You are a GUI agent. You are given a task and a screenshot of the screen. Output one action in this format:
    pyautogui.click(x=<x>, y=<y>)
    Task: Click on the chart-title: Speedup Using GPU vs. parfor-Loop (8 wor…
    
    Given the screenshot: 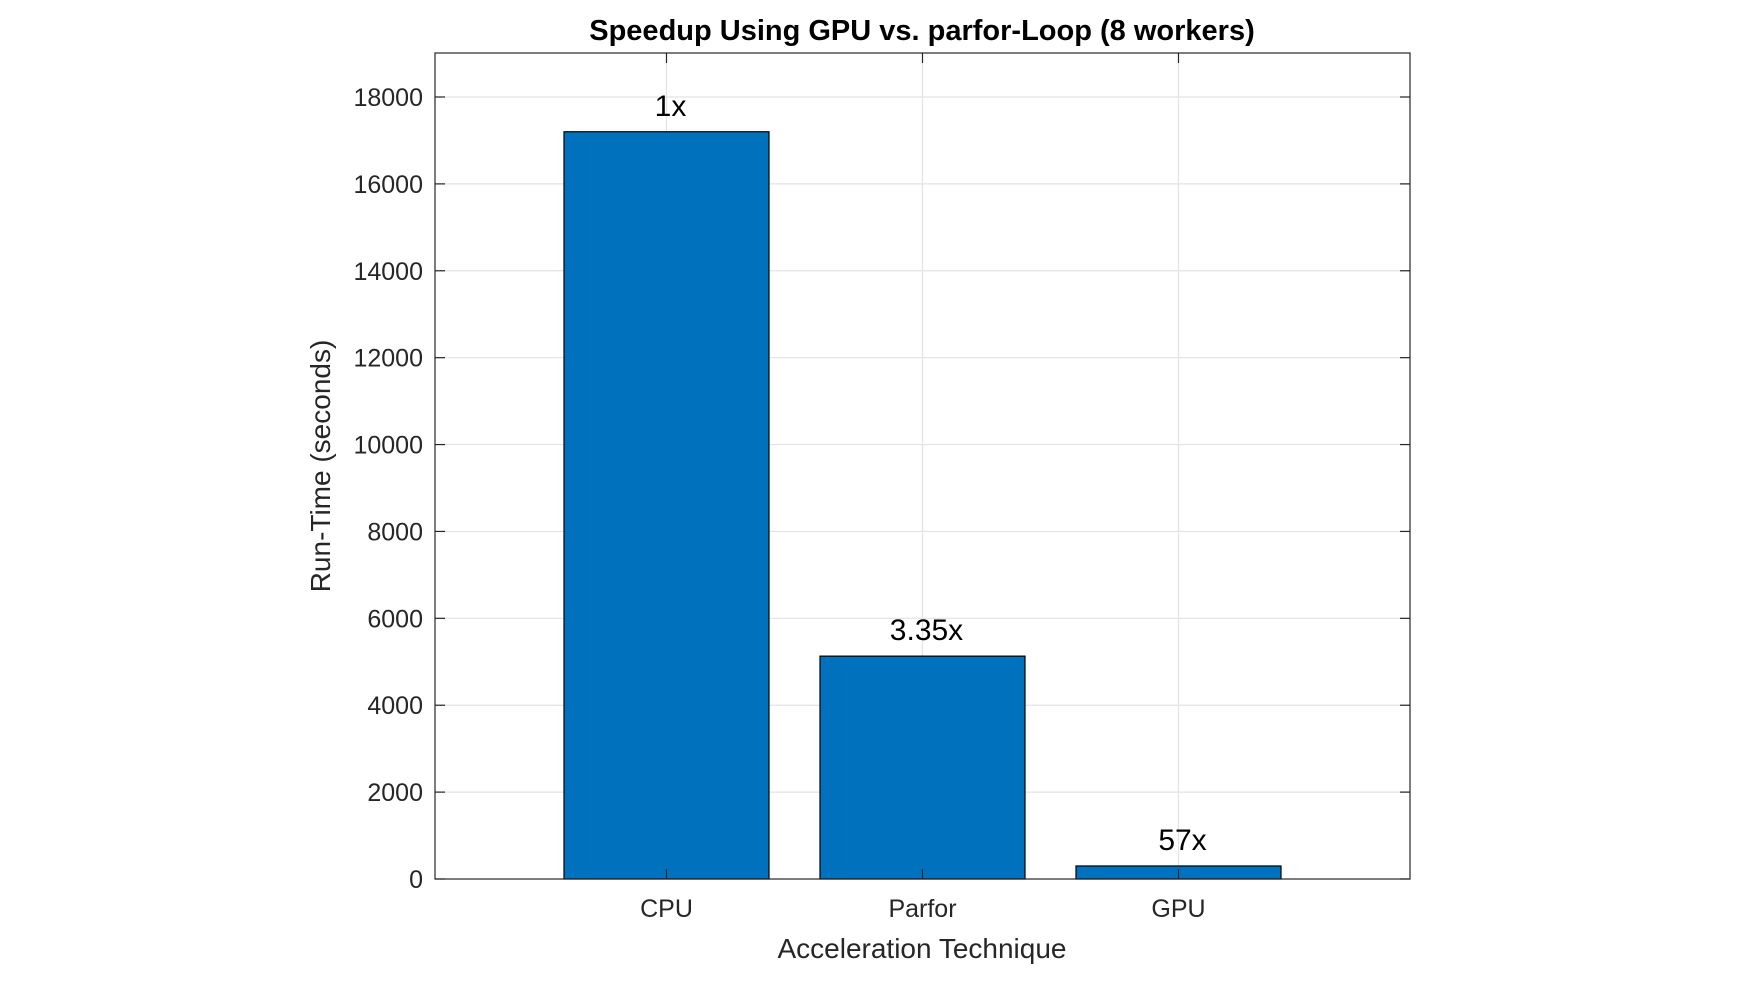 What is the action you would take?
    pyautogui.click(x=922, y=31)
    